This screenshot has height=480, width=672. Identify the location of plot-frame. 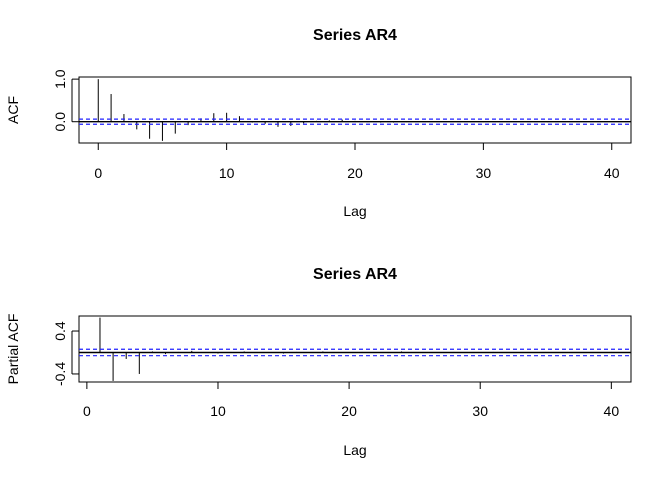
(355, 110).